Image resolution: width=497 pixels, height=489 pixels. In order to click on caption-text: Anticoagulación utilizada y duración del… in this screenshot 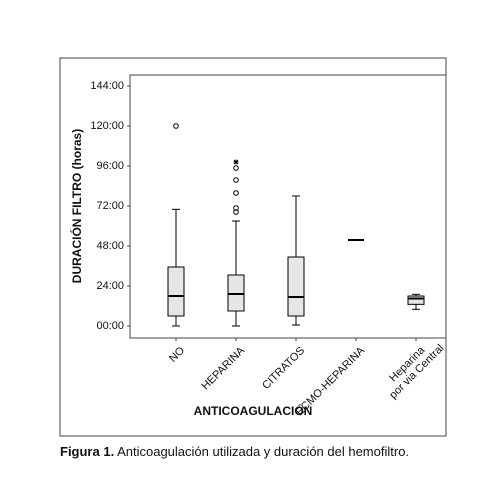, I will do `click(263, 451)`.